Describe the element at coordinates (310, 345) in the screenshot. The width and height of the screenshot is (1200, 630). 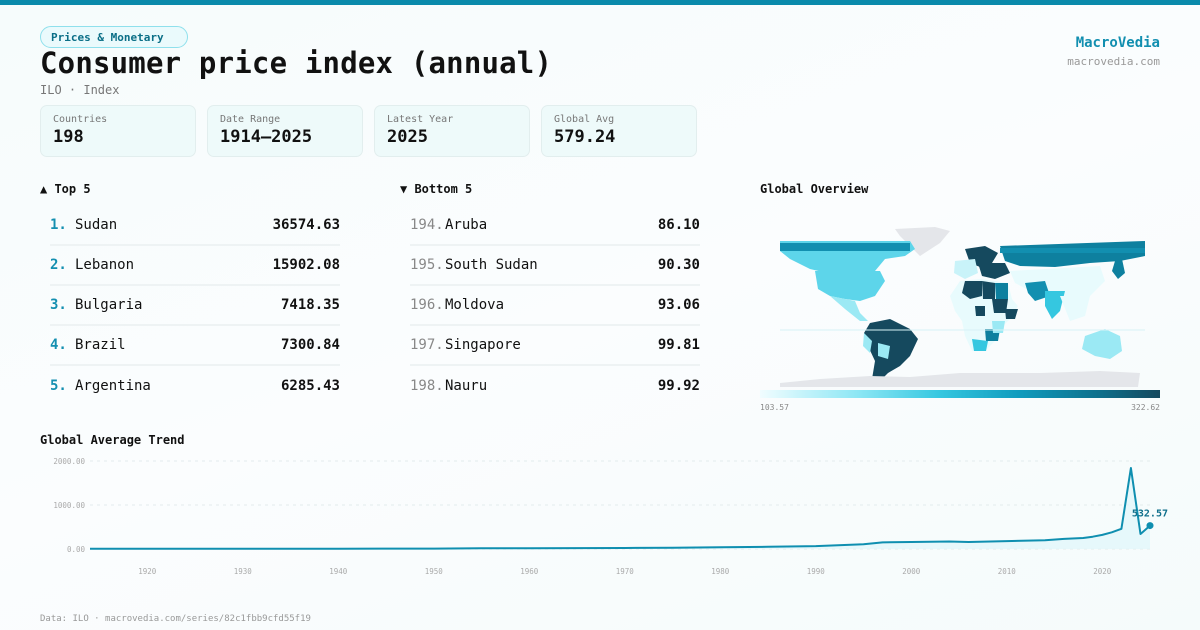
I see `country-value: 7300.84` at that location.